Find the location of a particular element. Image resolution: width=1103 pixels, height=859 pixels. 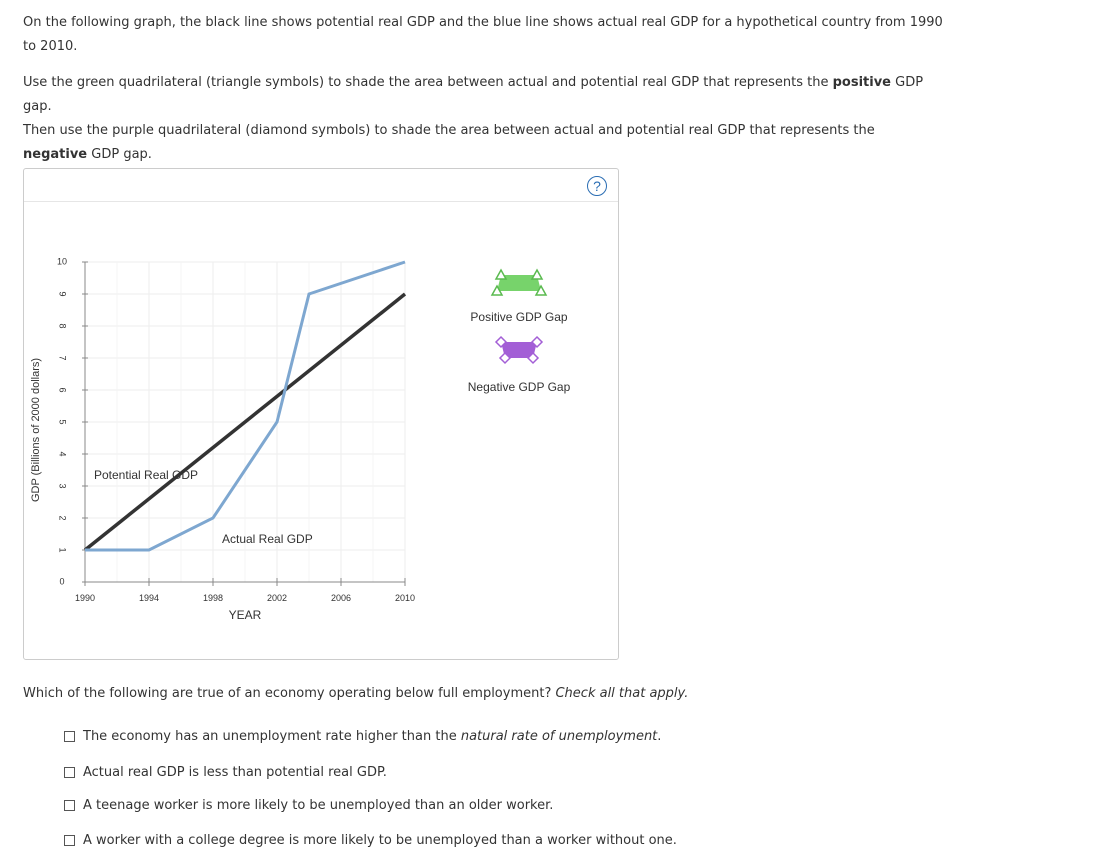

option-1-checkbox is located at coordinates (69, 736).